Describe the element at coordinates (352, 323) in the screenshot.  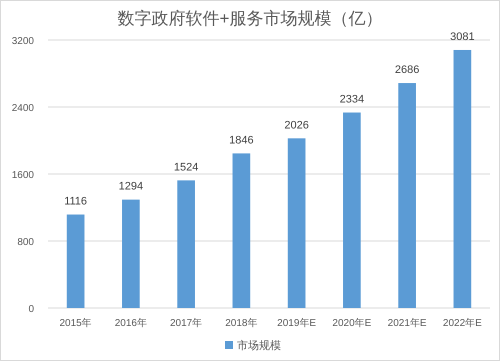
I see `x-tick-label: 2020年E` at that location.